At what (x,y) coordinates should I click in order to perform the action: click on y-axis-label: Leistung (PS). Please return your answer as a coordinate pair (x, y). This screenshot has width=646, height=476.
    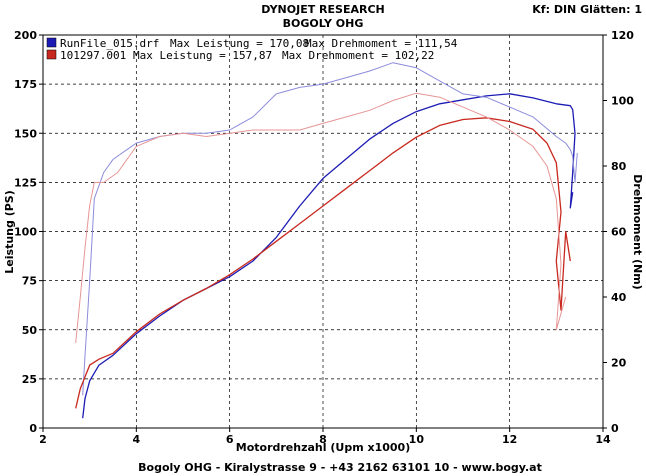
    Looking at the image, I should click on (9, 231).